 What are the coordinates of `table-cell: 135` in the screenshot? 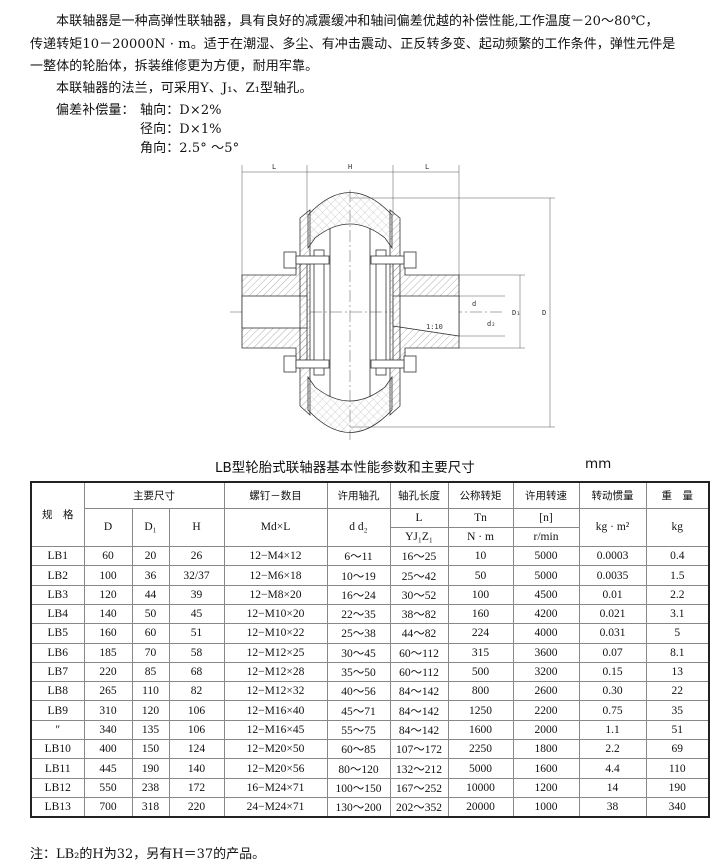 It's located at (150, 730).